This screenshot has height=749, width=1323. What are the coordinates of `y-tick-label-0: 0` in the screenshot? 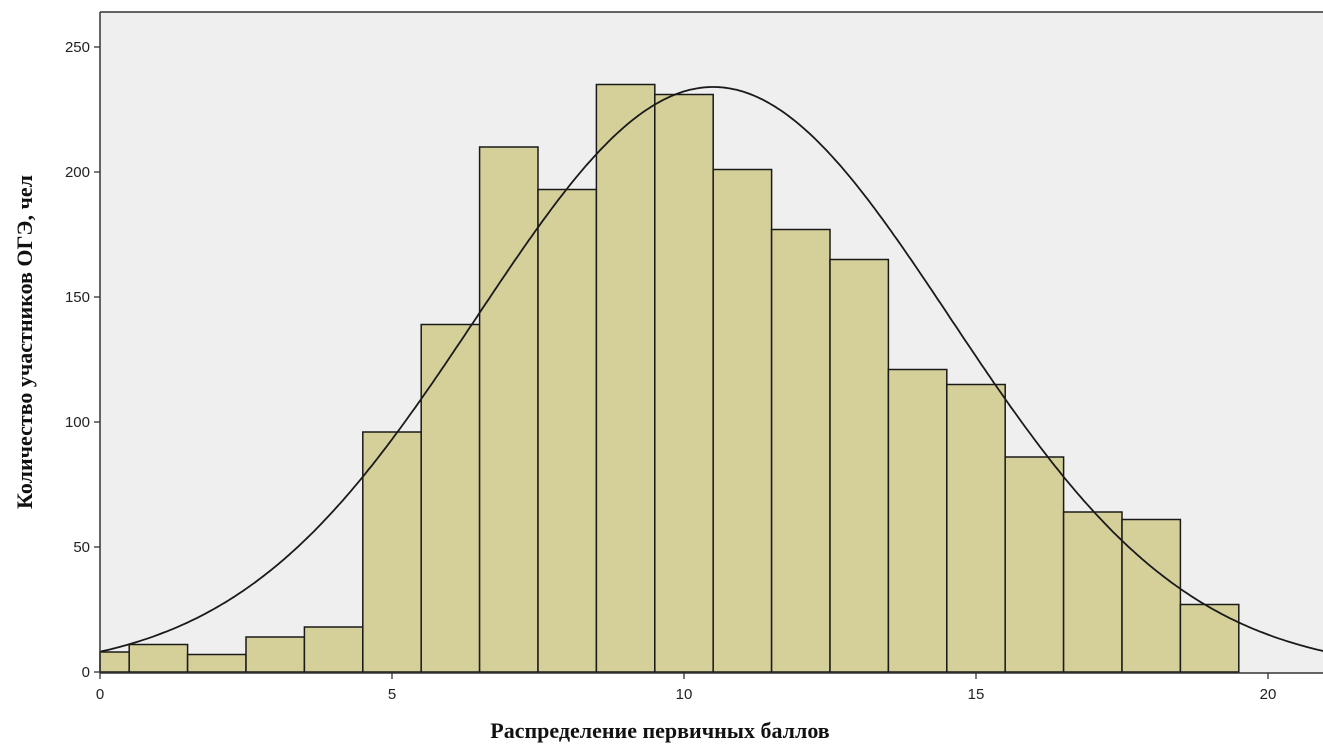 It's located at (86, 672).